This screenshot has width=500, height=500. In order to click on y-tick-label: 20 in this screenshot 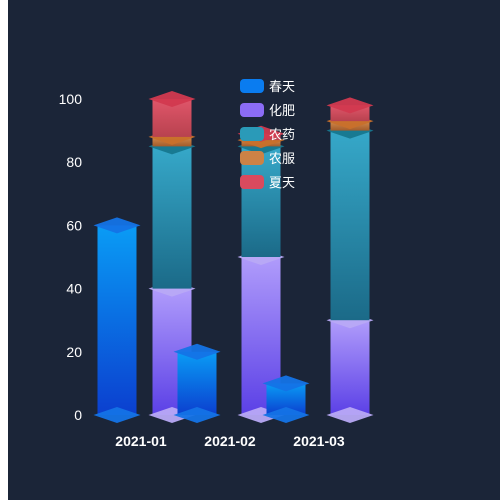, I will do `click(74, 352)`.